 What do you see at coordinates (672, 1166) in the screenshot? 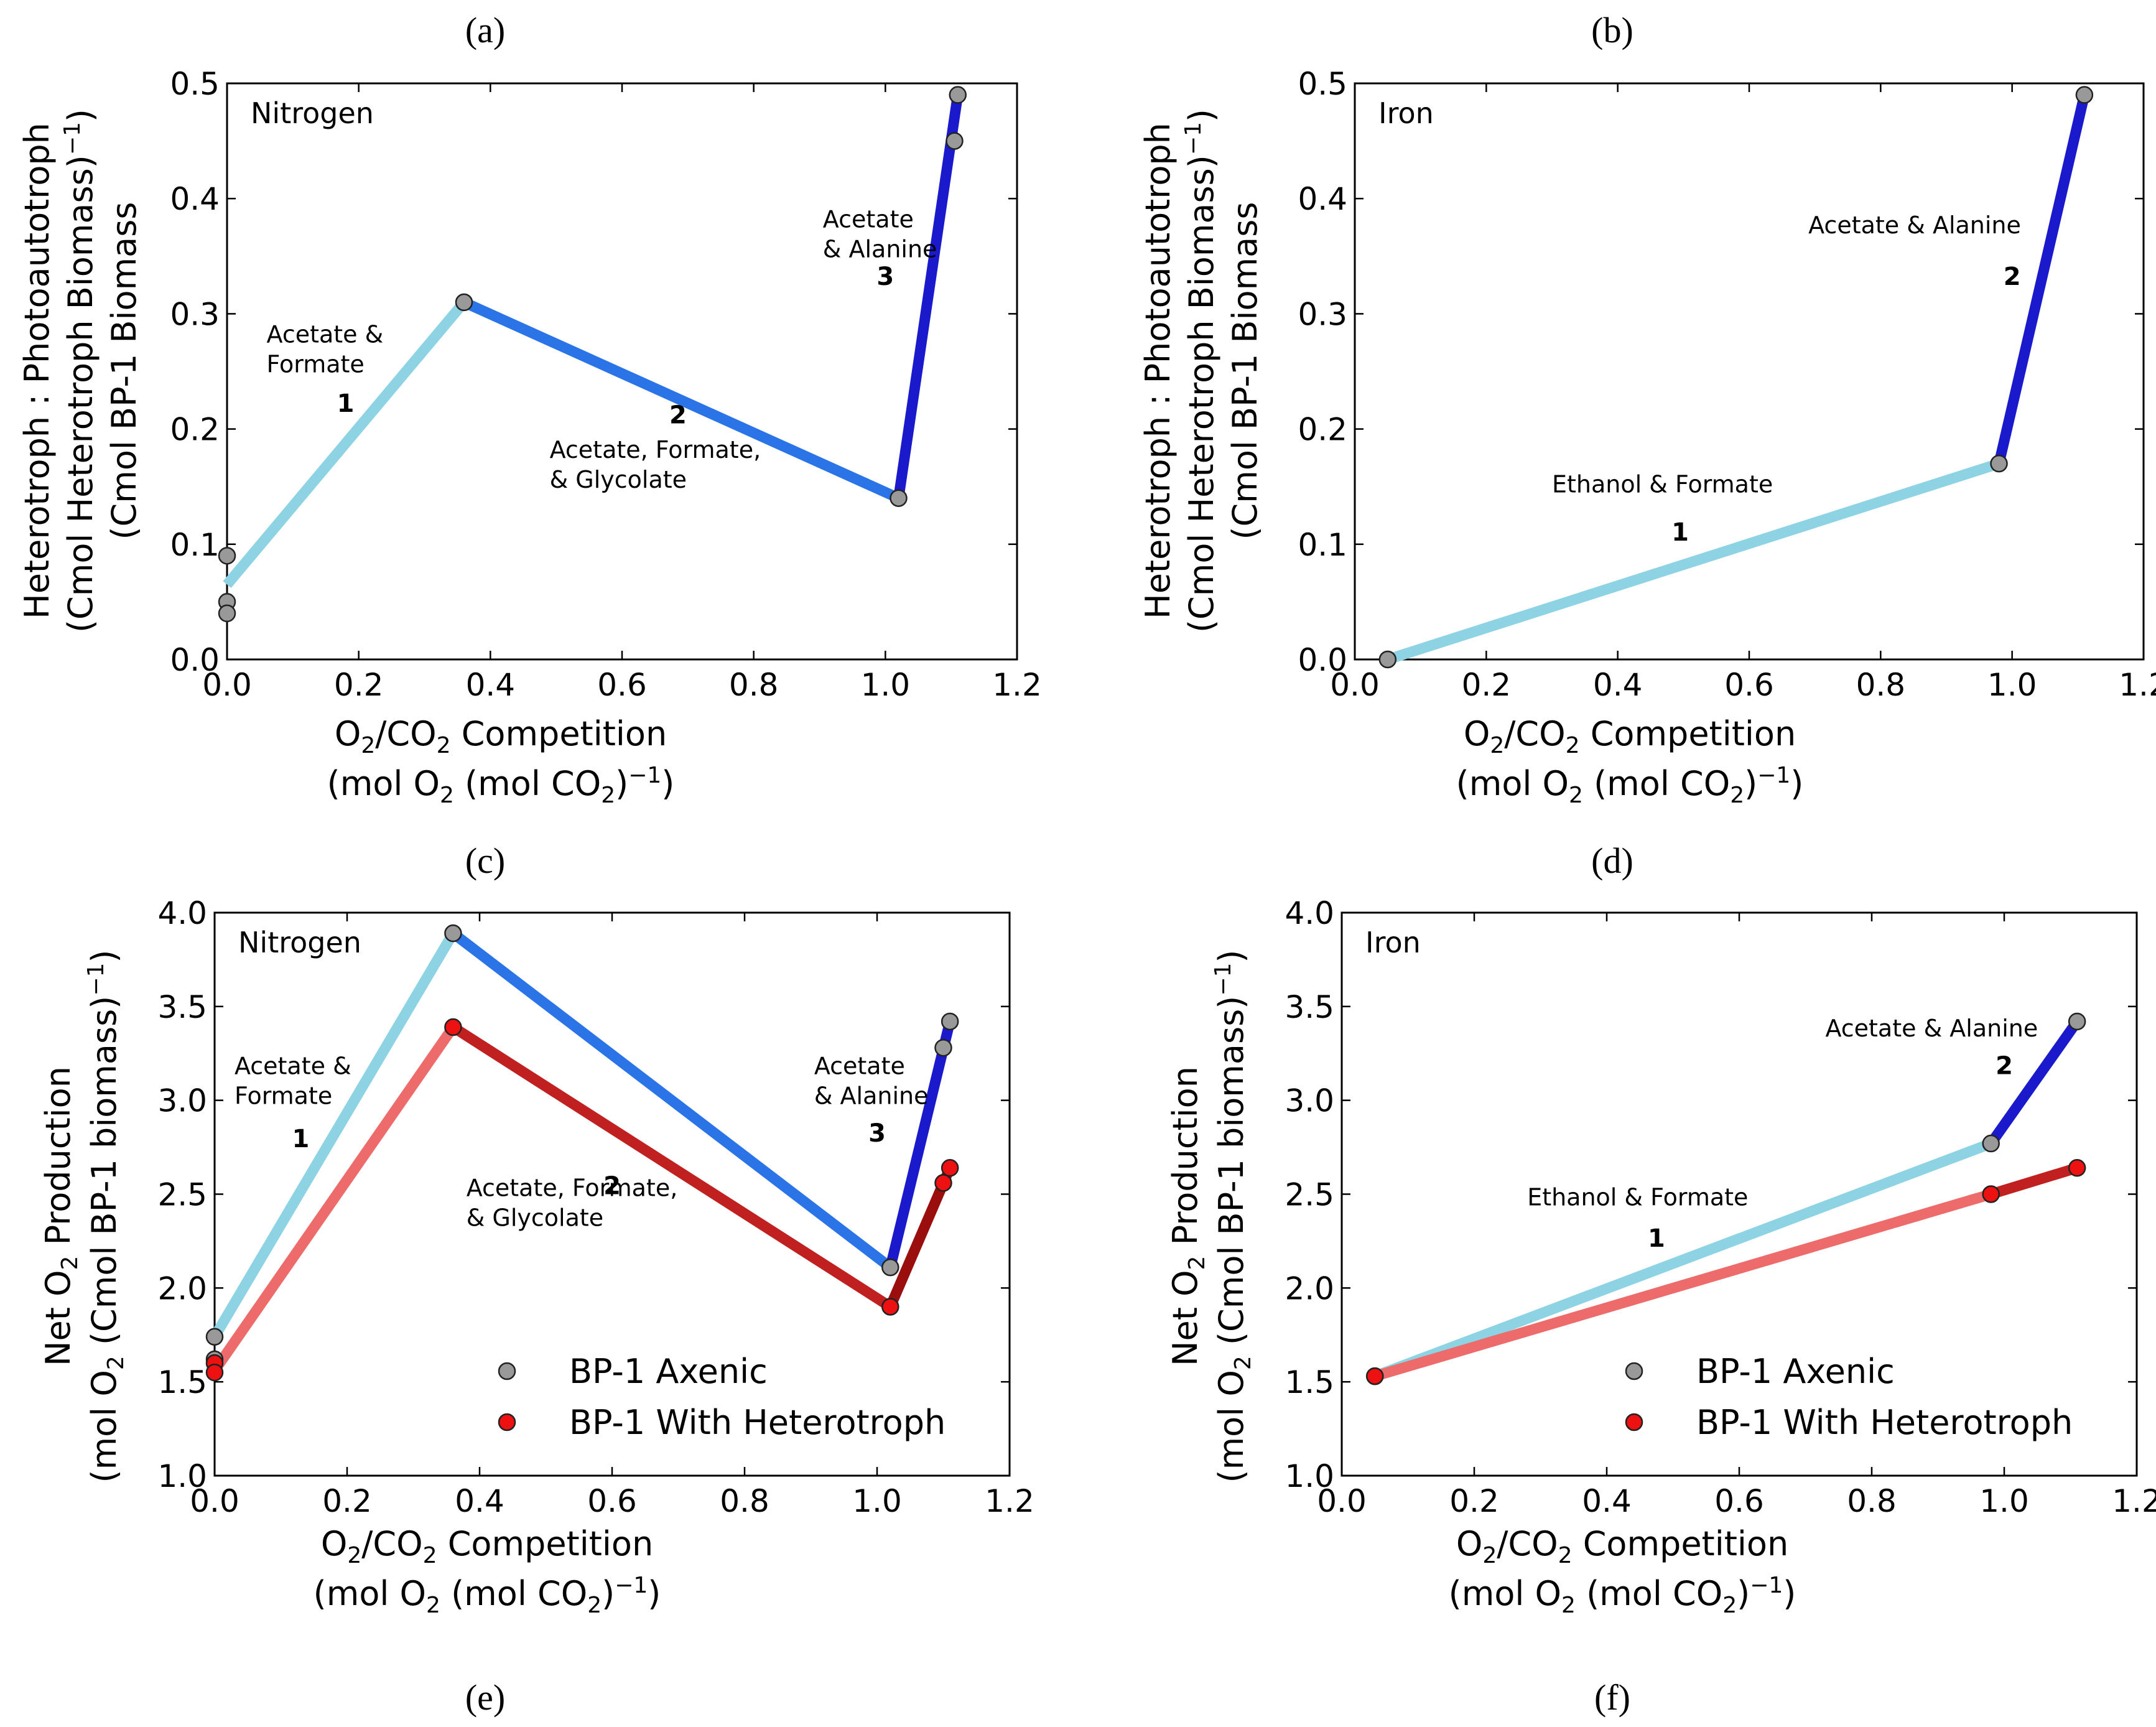
I see `series-segment-2r` at bounding box center [672, 1166].